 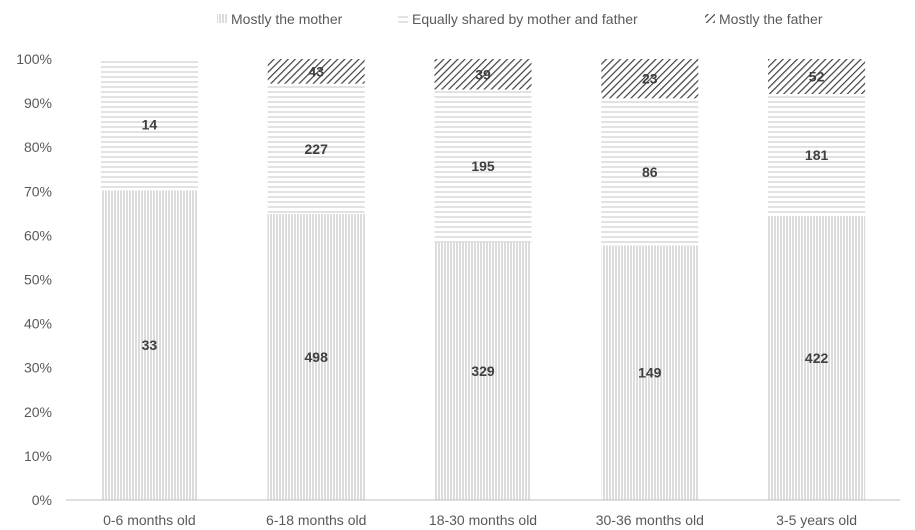 I want to click on data-label: 329, so click(x=483, y=371).